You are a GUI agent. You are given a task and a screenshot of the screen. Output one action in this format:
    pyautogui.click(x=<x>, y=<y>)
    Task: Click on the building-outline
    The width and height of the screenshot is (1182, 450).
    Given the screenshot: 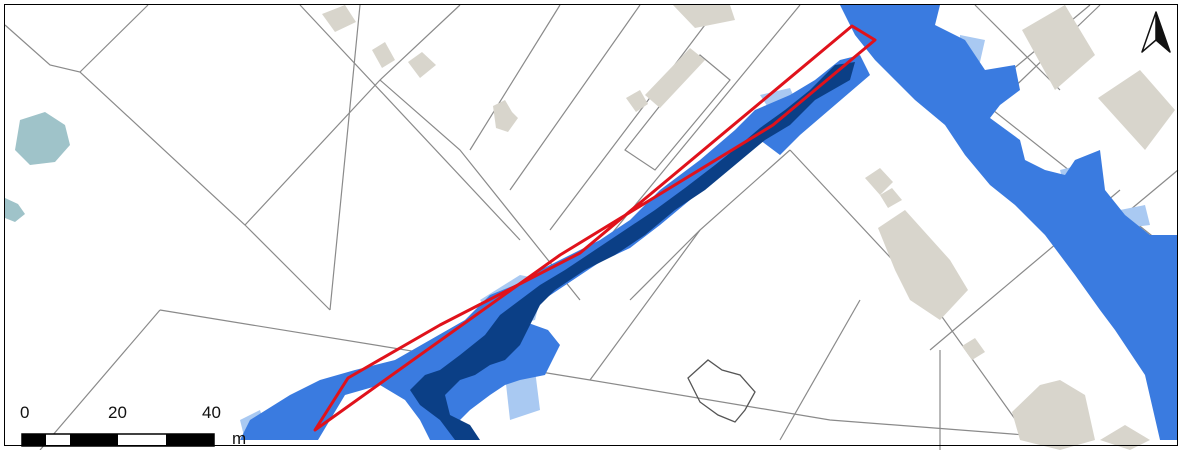 What is the action you would take?
    pyautogui.click(x=721, y=391)
    